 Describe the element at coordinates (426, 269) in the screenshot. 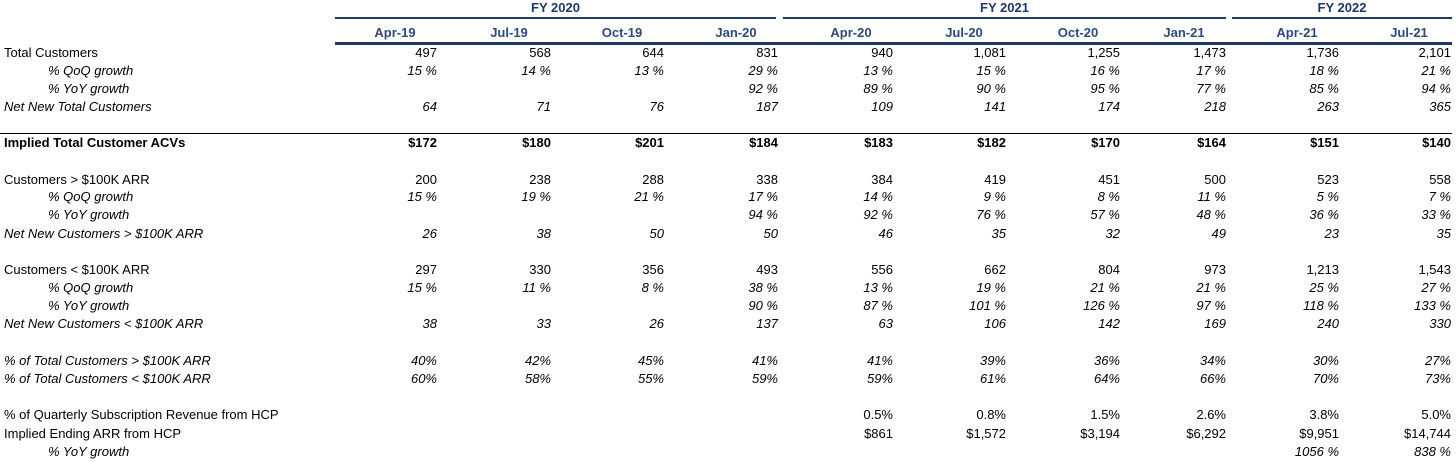

I see `table-cell: 297` at that location.